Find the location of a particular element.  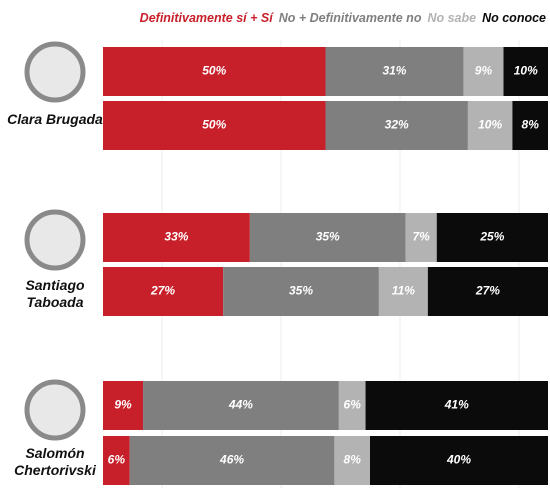

value-label: 46% is located at coordinates (231, 460).